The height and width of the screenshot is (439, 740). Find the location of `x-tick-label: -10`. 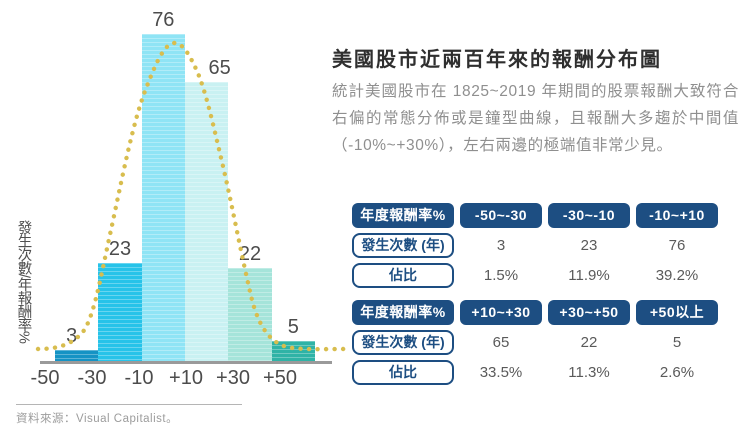

x-tick-label: -10 is located at coordinates (139, 378).